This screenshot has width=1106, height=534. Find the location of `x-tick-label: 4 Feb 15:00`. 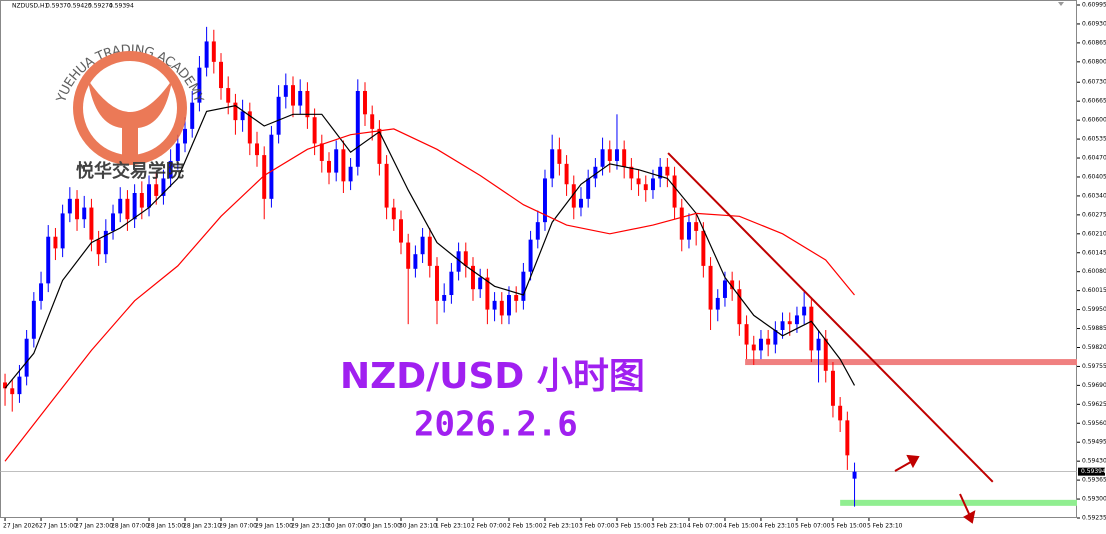

x-tick-label: 4 Feb 15:00 is located at coordinates (741, 526).